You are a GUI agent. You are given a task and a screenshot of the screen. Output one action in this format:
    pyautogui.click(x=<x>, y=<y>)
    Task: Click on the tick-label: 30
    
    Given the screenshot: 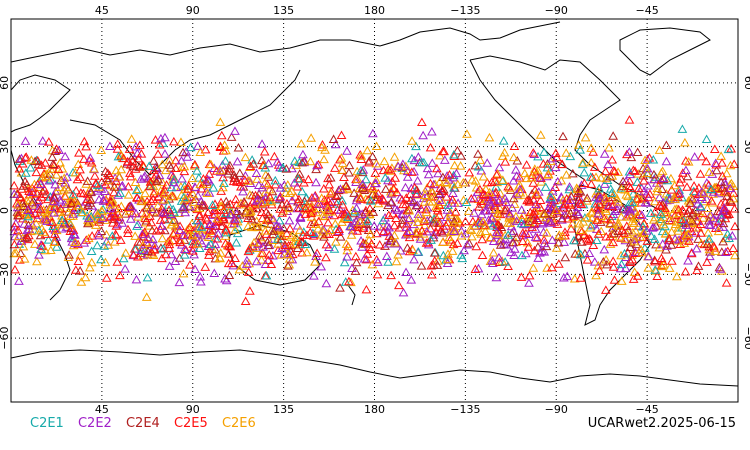 What is the action you would take?
    pyautogui.click(x=5, y=147)
    